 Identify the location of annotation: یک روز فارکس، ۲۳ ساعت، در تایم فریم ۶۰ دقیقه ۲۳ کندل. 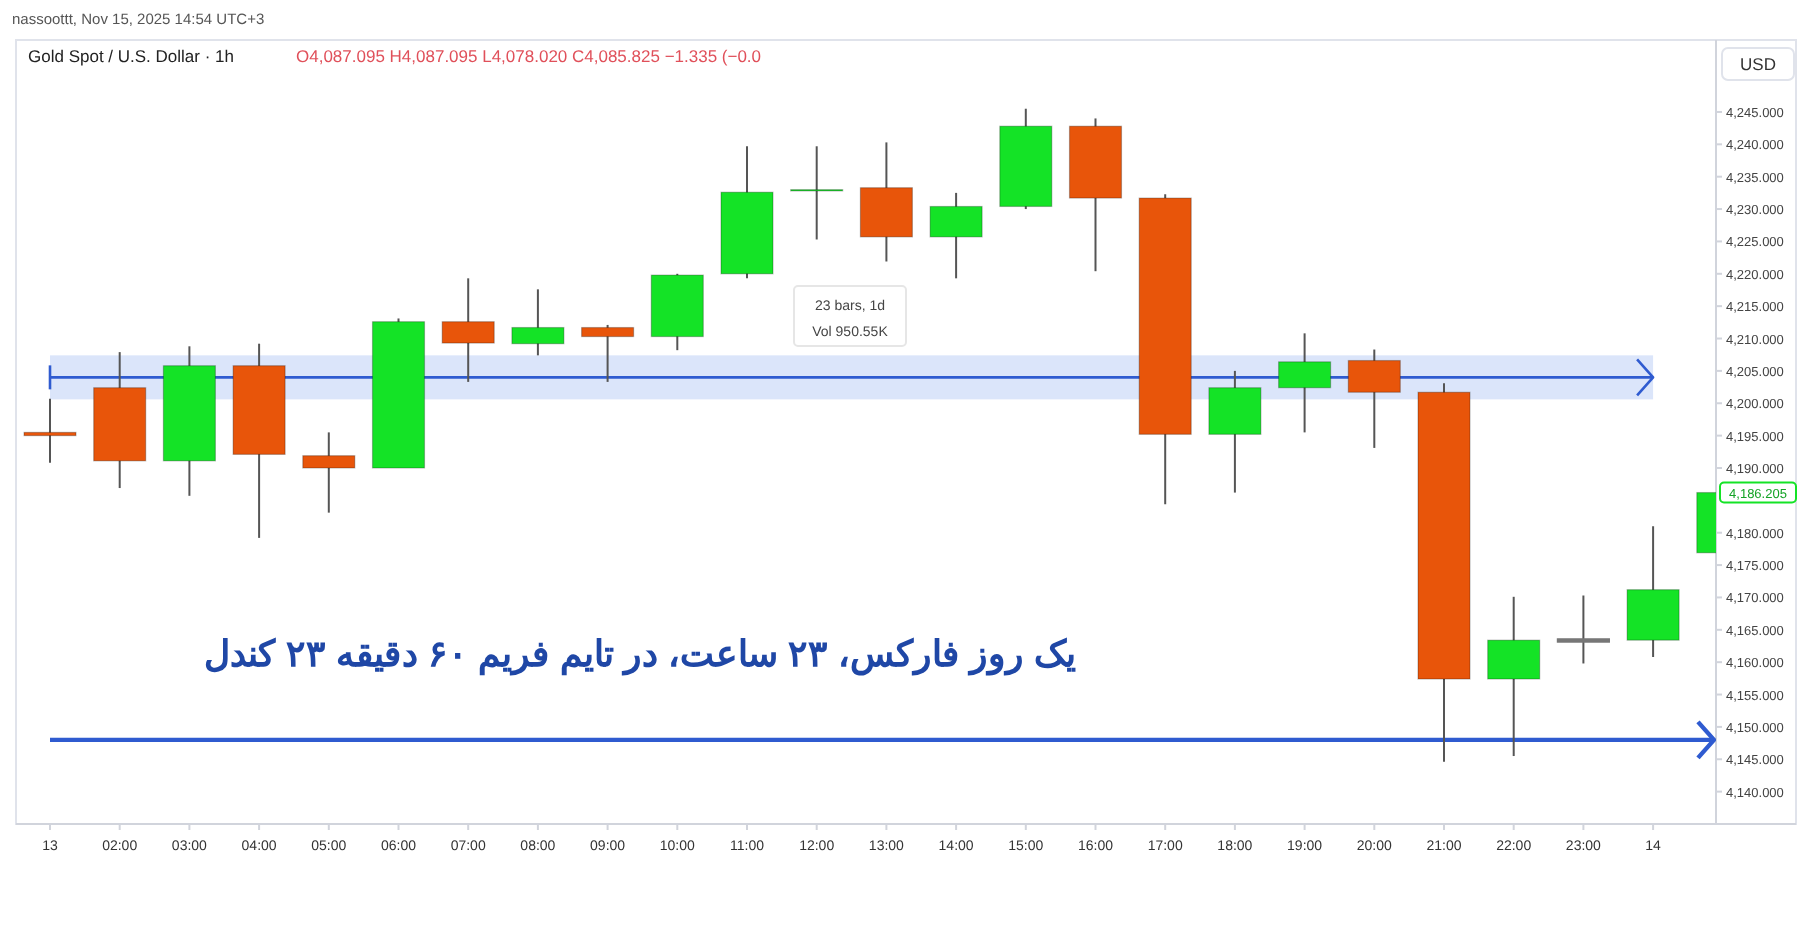
(640, 655).